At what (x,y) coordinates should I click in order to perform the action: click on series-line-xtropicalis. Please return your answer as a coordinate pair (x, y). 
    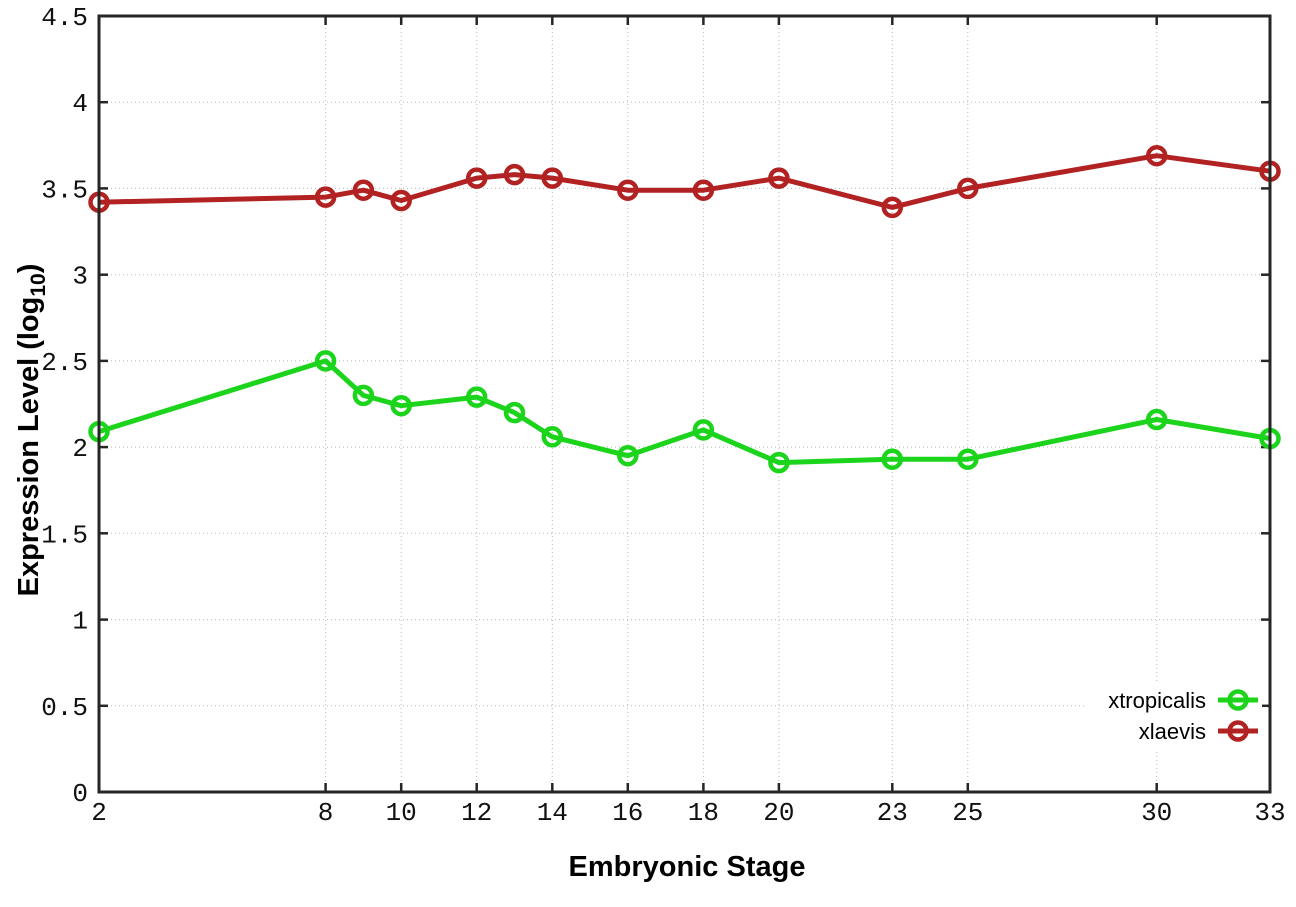
    Looking at the image, I should click on (684, 412).